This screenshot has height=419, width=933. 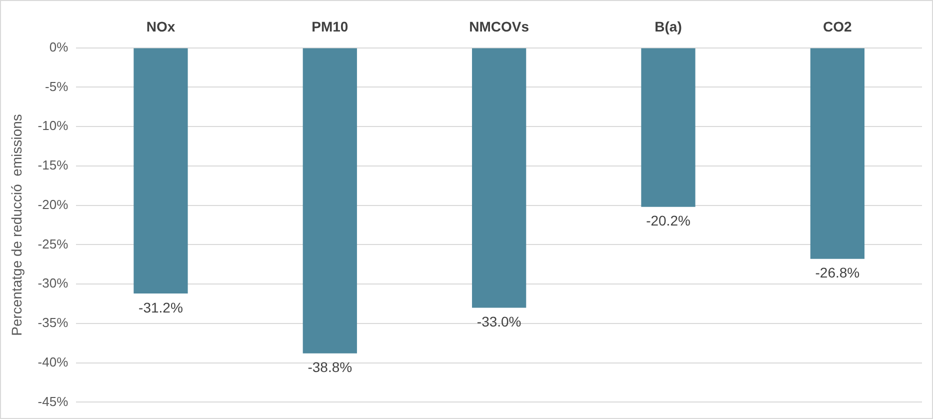 I want to click on data-label: -33.0%, so click(x=499, y=322).